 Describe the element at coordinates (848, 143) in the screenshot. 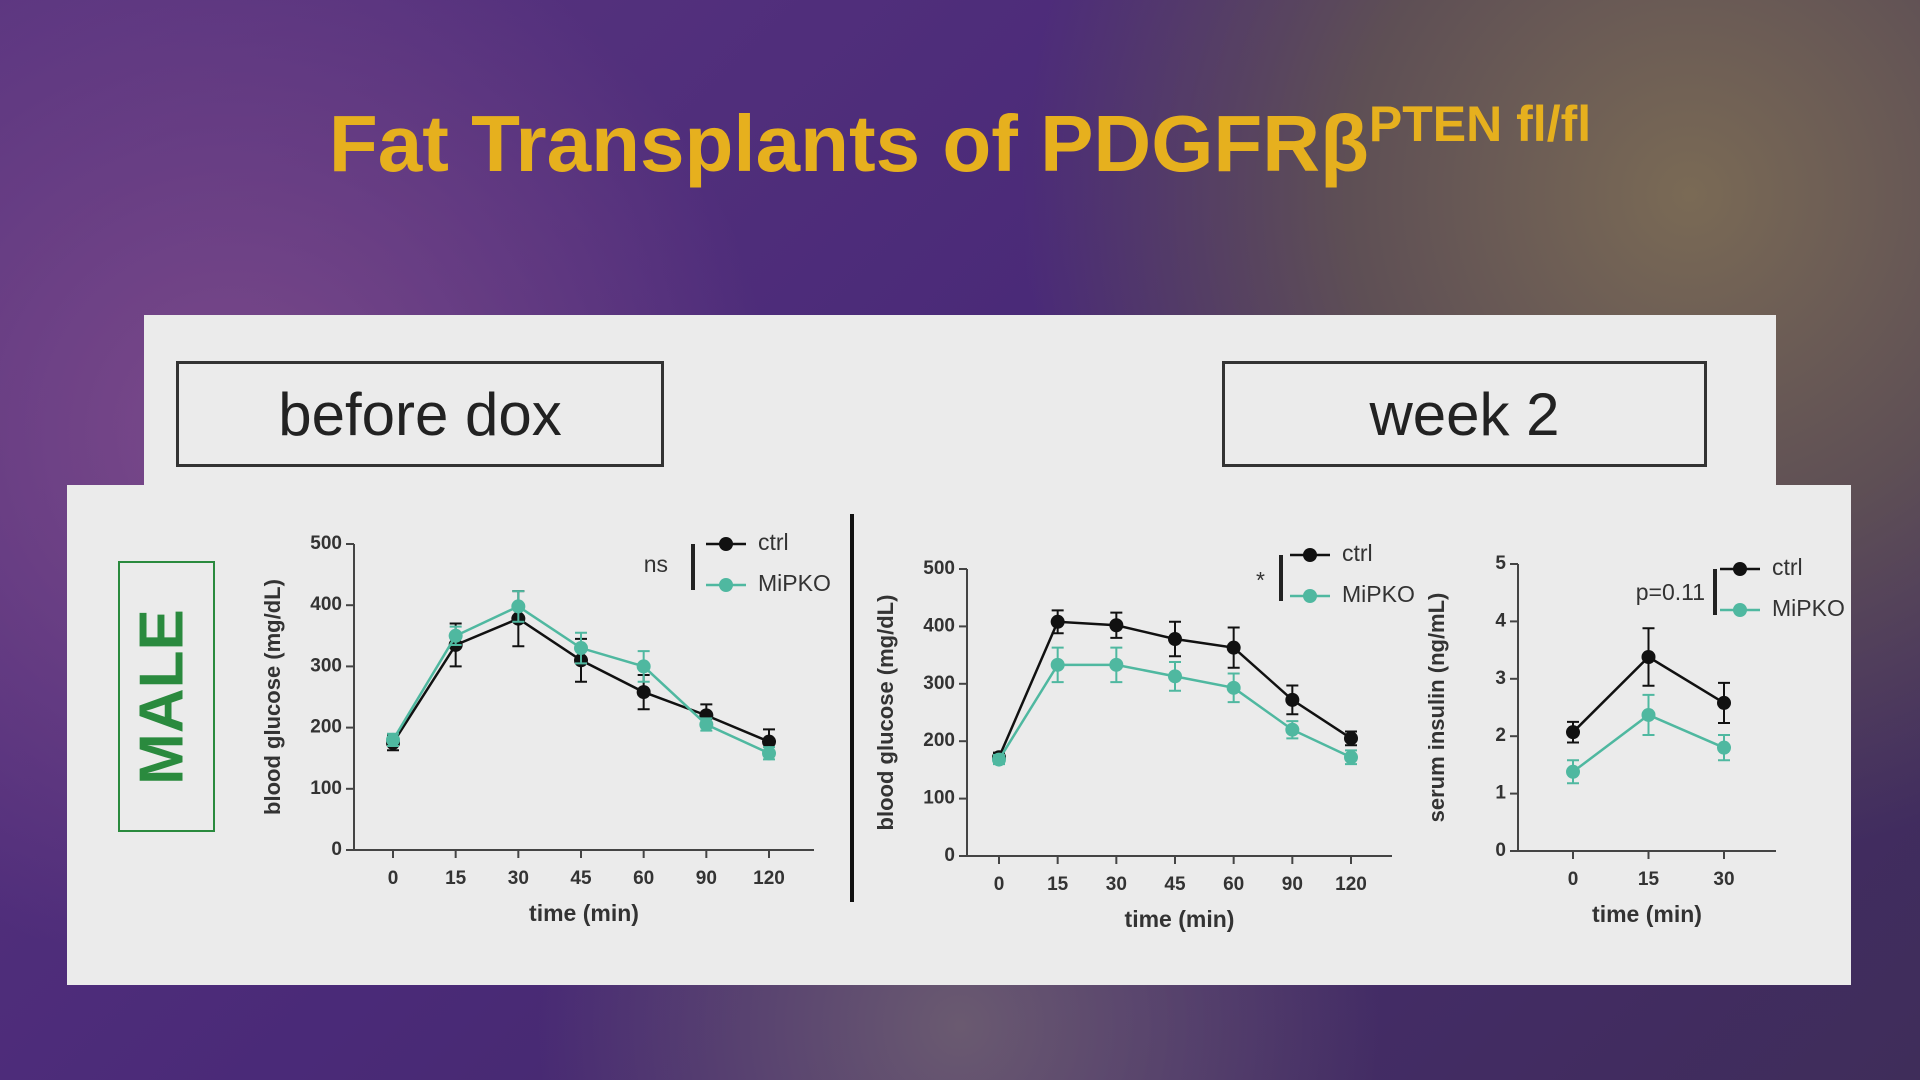

I see `title-text: Fat Transplants of PDGFRβ` at that location.